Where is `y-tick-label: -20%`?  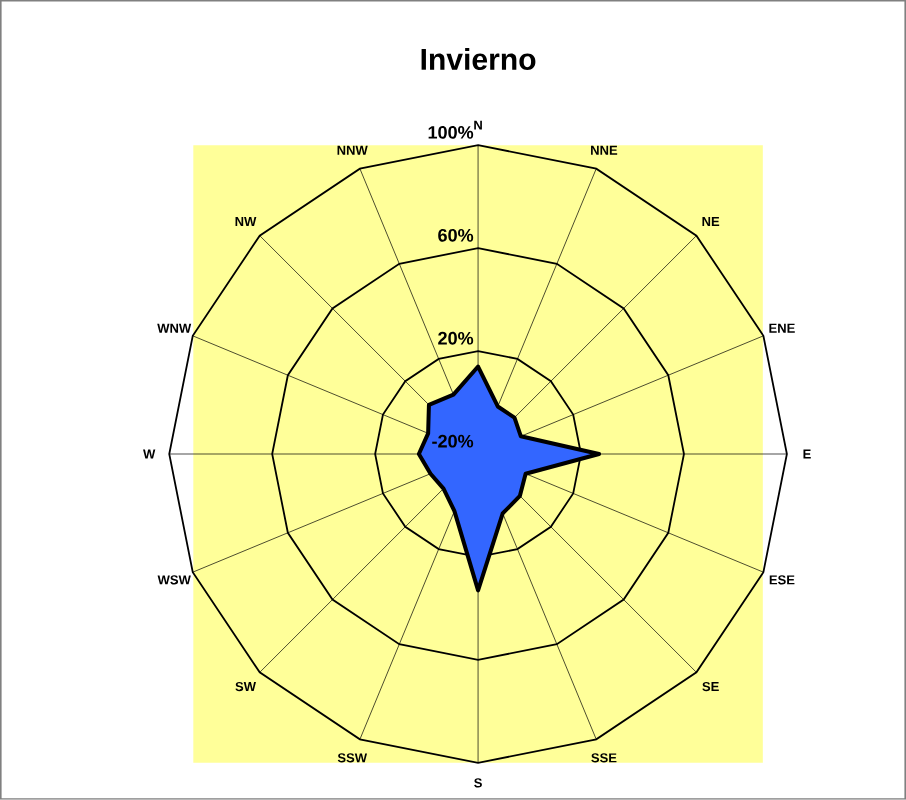 y-tick-label: -20% is located at coordinates (453, 441).